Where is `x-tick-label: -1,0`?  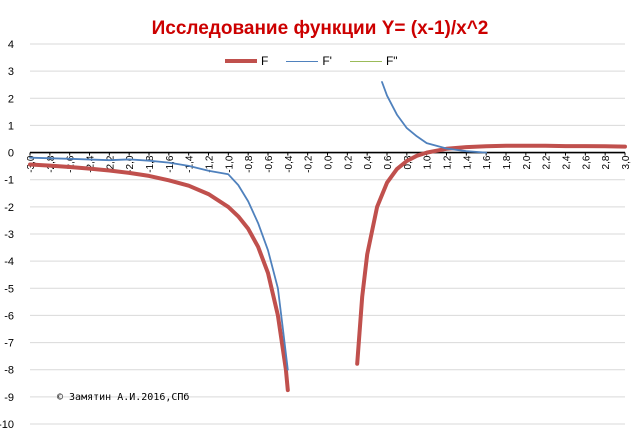 x-tick-label: -1,0 is located at coordinates (229, 164).